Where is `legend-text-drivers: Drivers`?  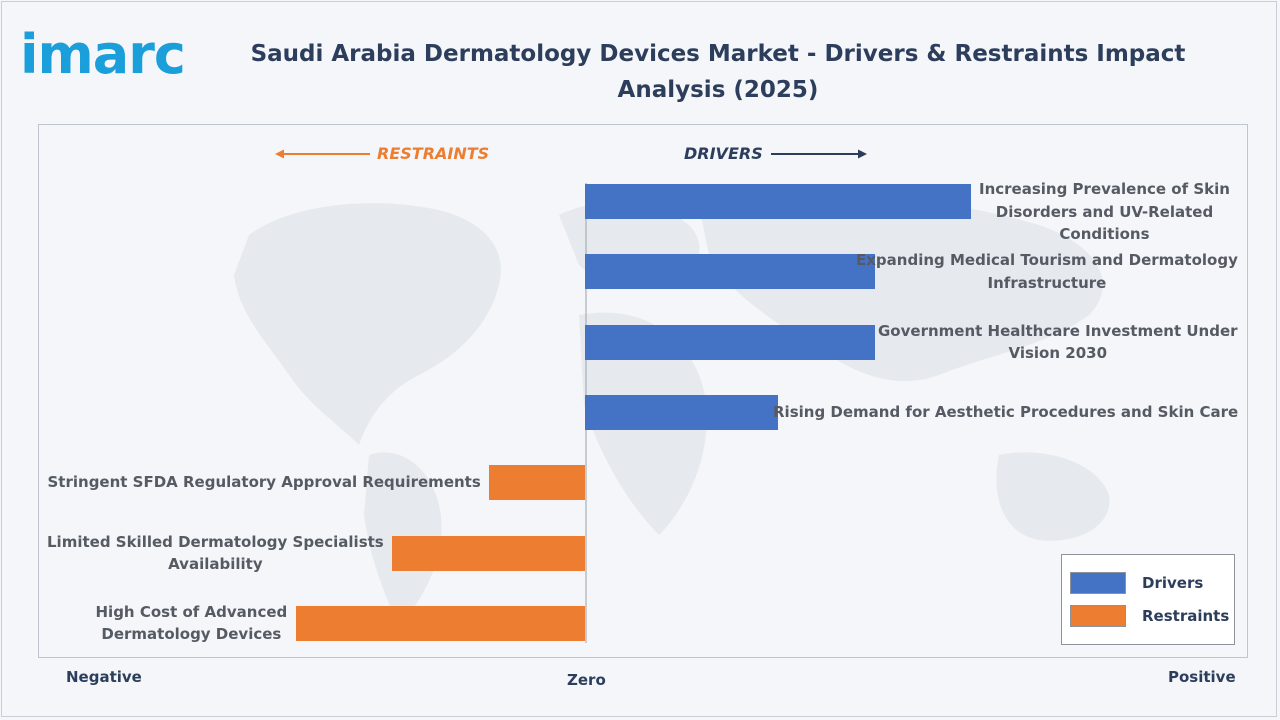 legend-text-drivers: Drivers is located at coordinates (1173, 583).